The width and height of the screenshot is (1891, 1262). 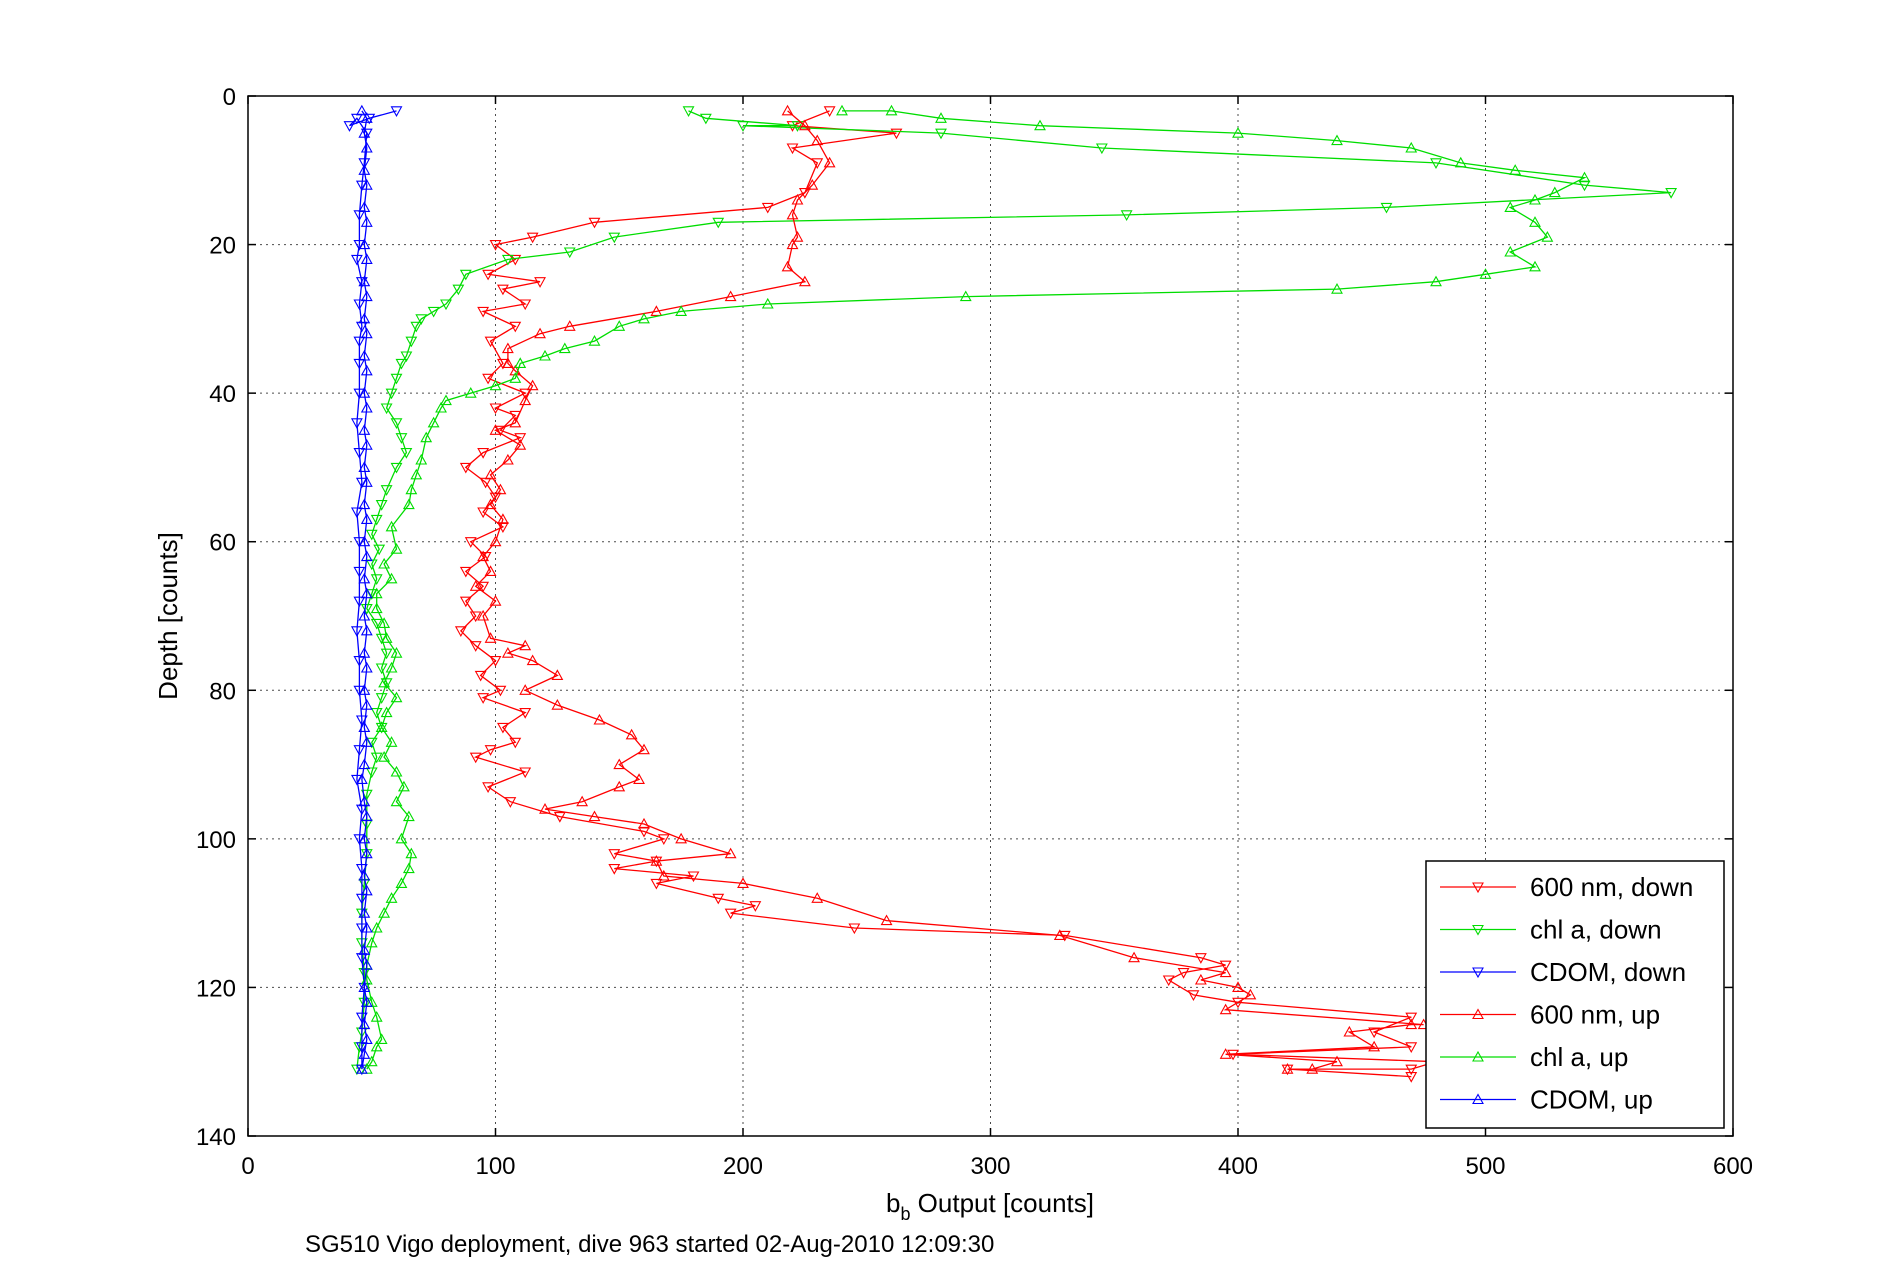 What do you see at coordinates (743, 1166) in the screenshot?
I see `x-tick-label: 200` at bounding box center [743, 1166].